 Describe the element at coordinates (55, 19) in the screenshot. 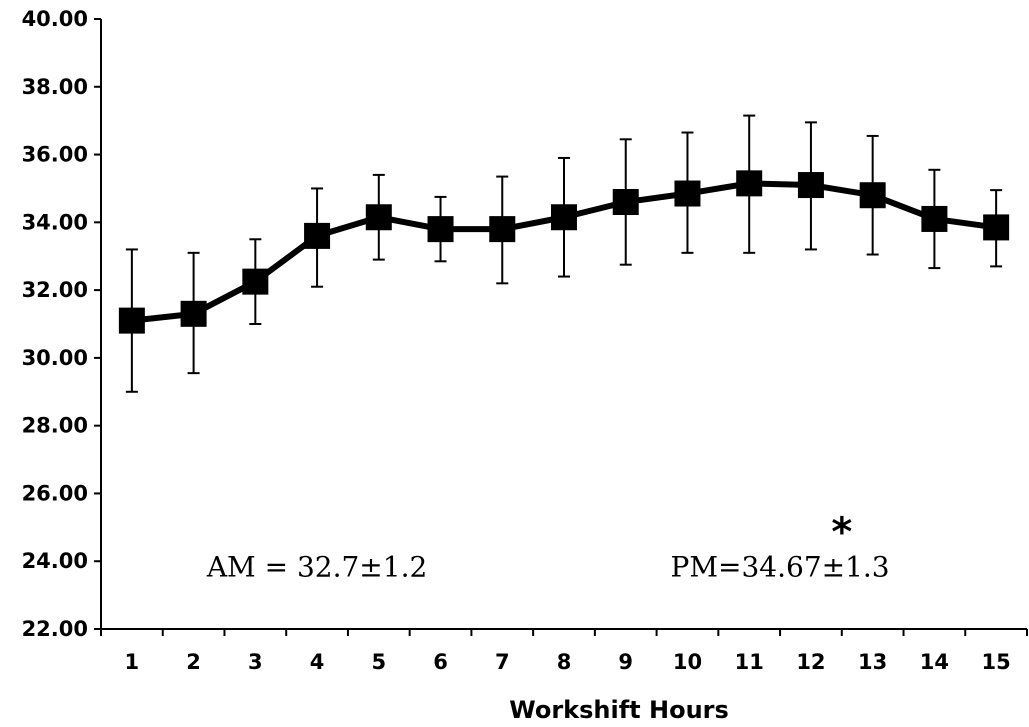

I see `y-tick-label: 40.00` at that location.